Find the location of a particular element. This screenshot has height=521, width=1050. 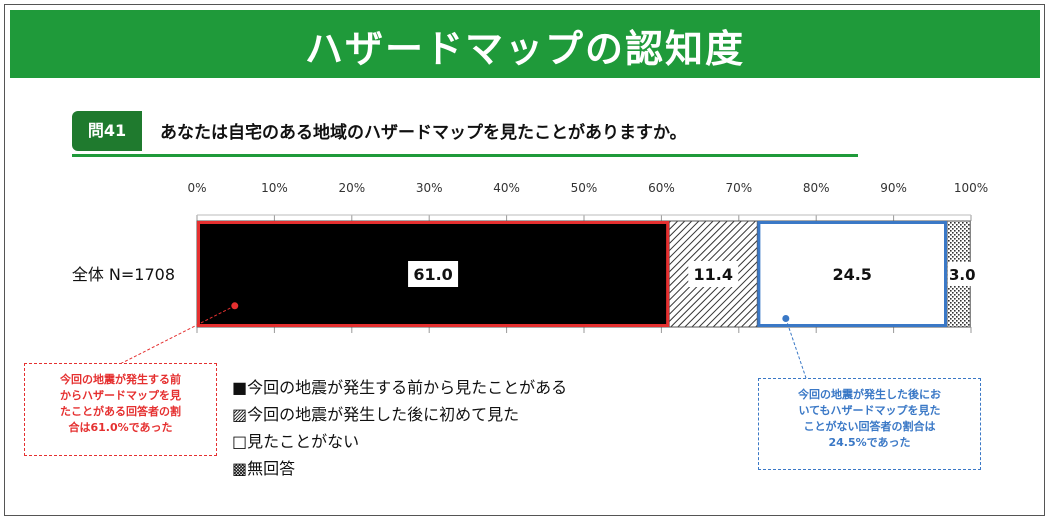

annotation-red-line: 合は61.0%であった is located at coordinates (120, 427).